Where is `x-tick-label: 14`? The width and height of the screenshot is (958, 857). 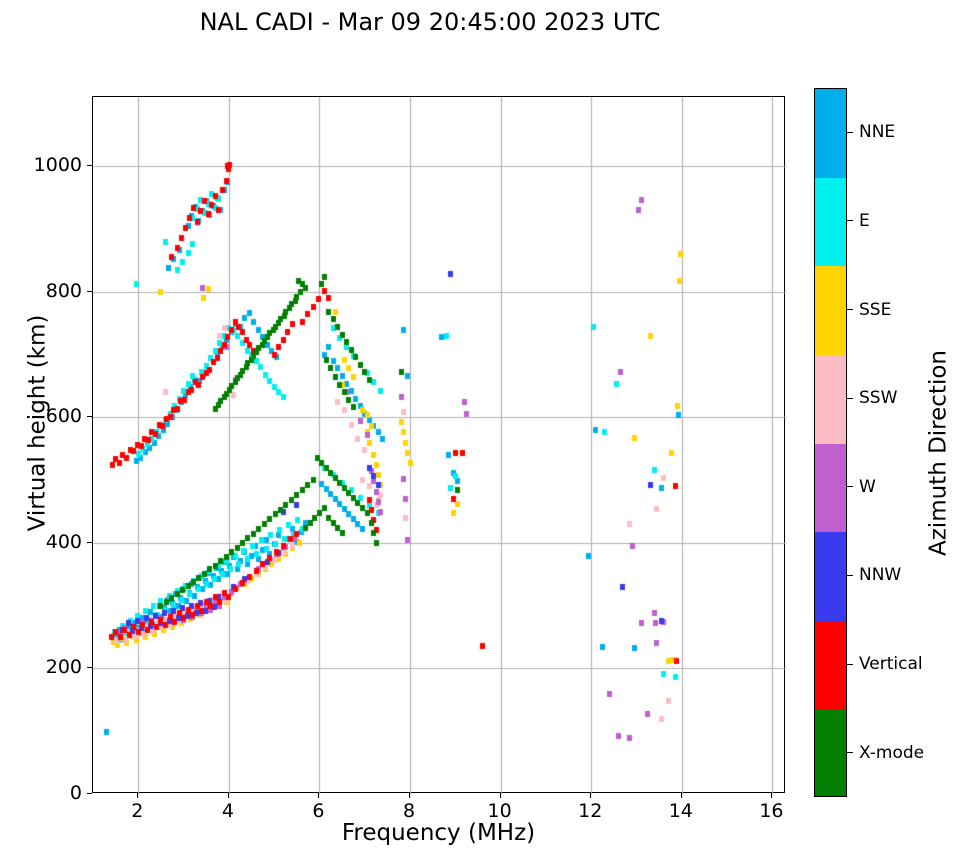 x-tick-label: 14 is located at coordinates (680, 811).